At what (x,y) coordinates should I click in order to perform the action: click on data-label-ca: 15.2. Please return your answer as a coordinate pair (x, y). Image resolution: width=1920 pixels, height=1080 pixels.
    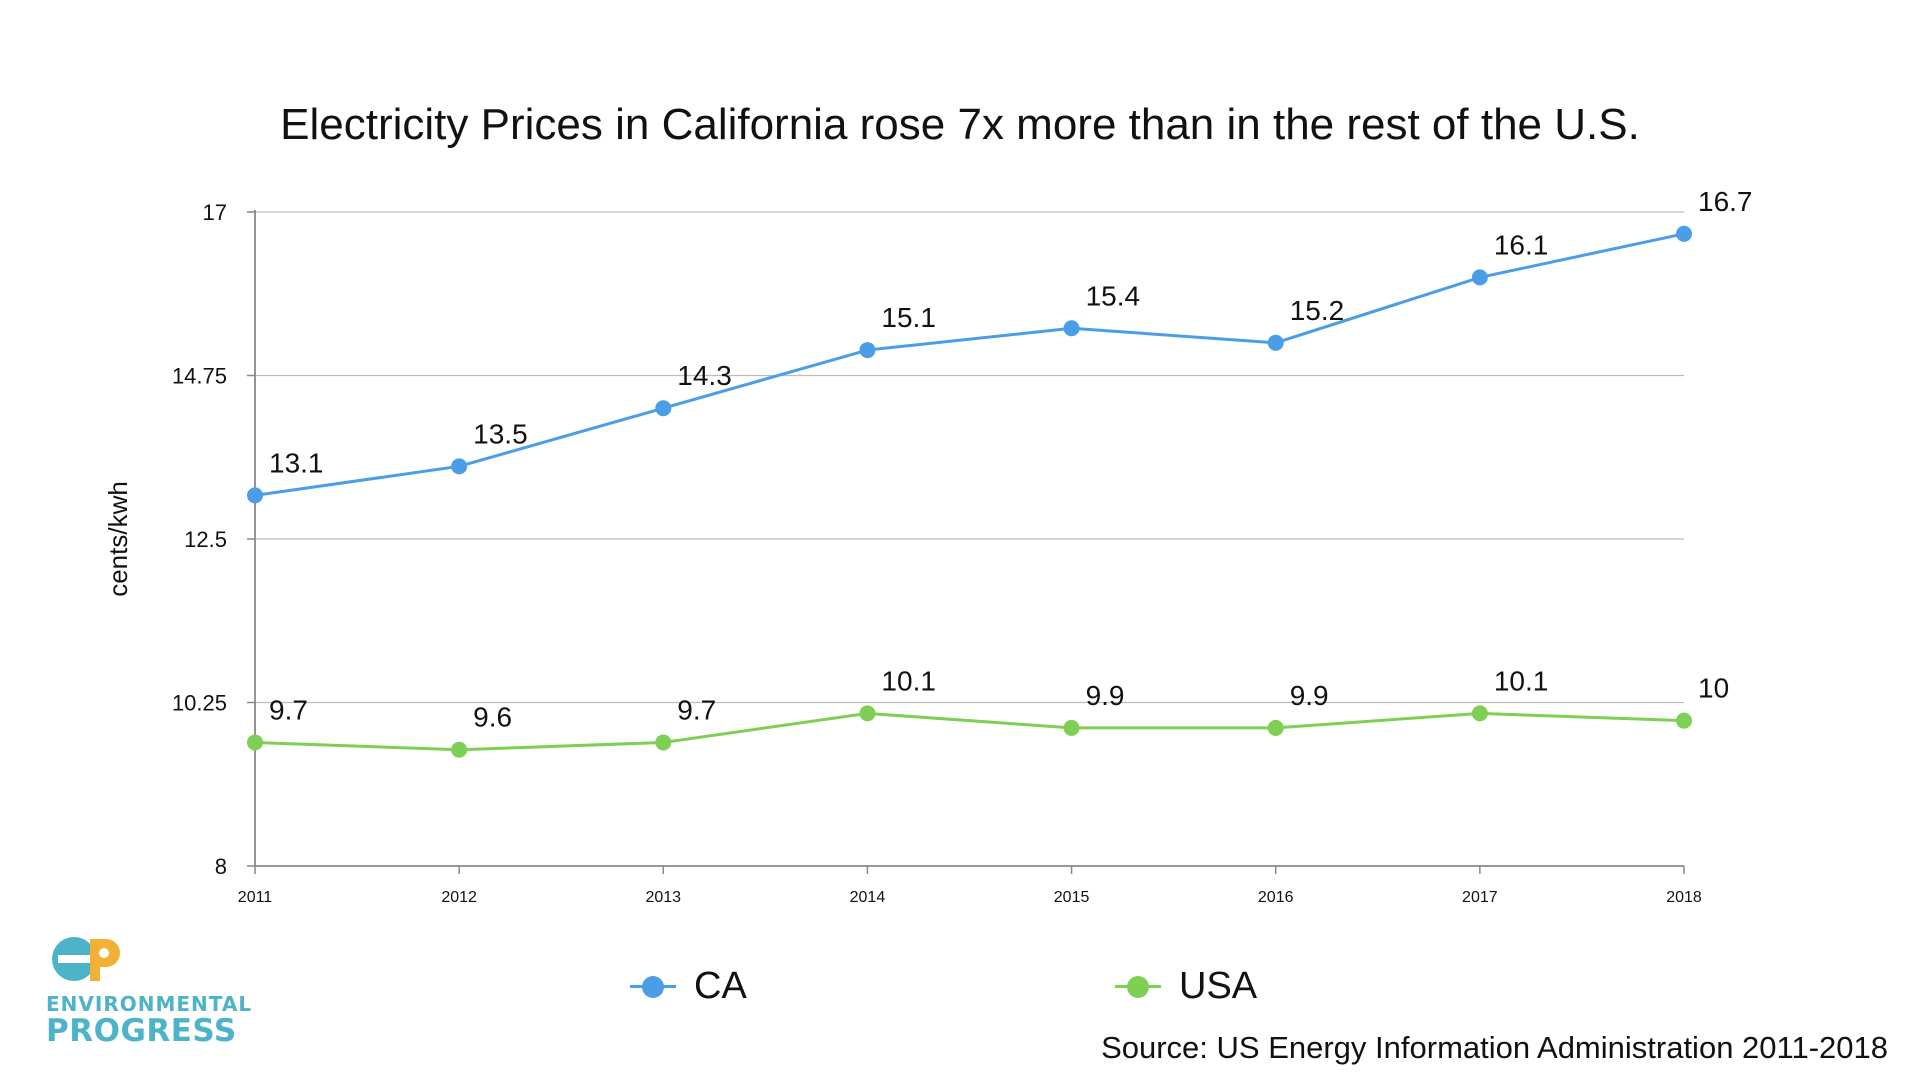
    Looking at the image, I should click on (1317, 310).